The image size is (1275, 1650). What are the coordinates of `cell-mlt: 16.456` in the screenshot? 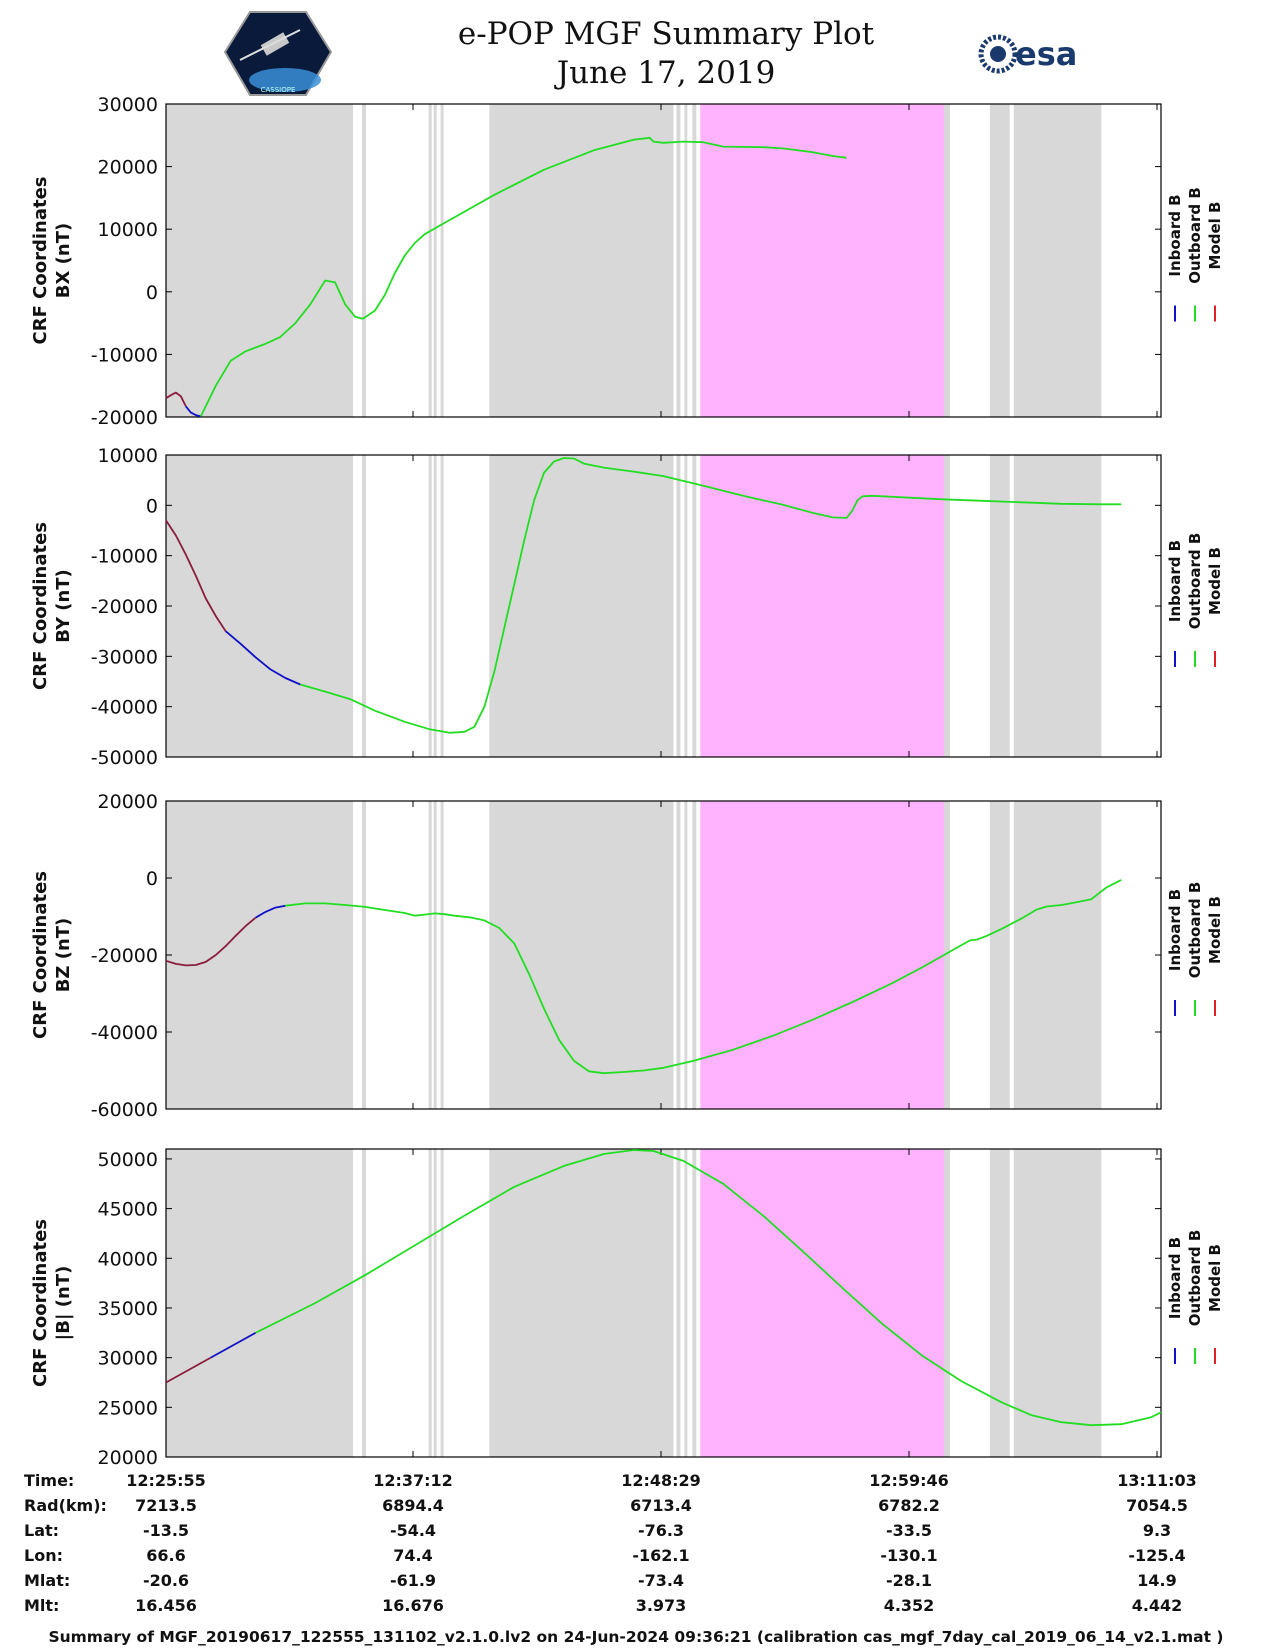 It's located at (166, 1605).